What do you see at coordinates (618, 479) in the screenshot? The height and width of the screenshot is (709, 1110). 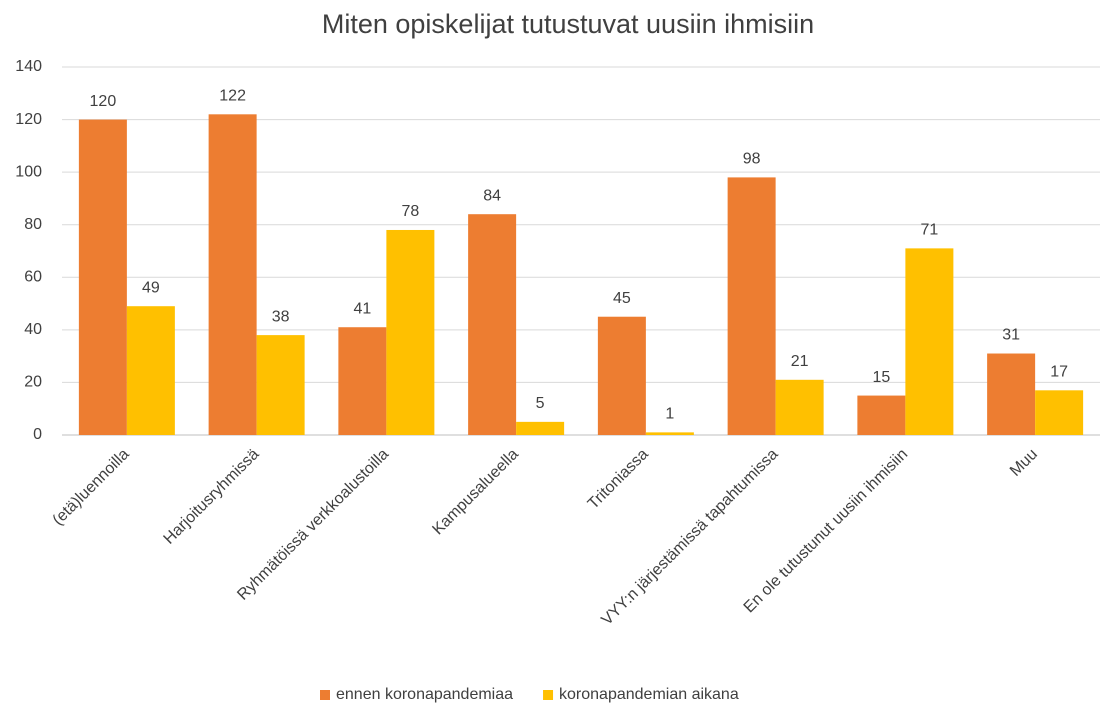 I see `x-tick-label: Tritoniassa` at bounding box center [618, 479].